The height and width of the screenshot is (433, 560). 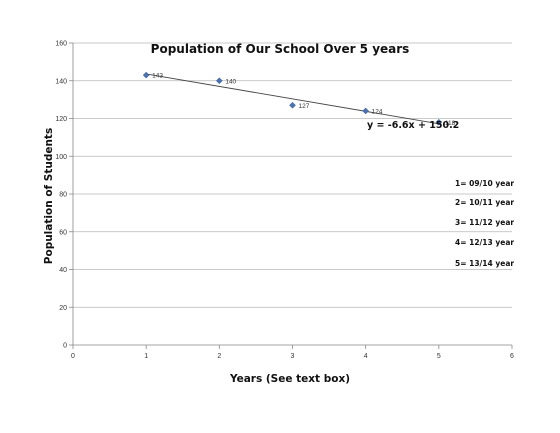 I want to click on data-labels: 143 140 127 124 118, so click(x=303, y=100).